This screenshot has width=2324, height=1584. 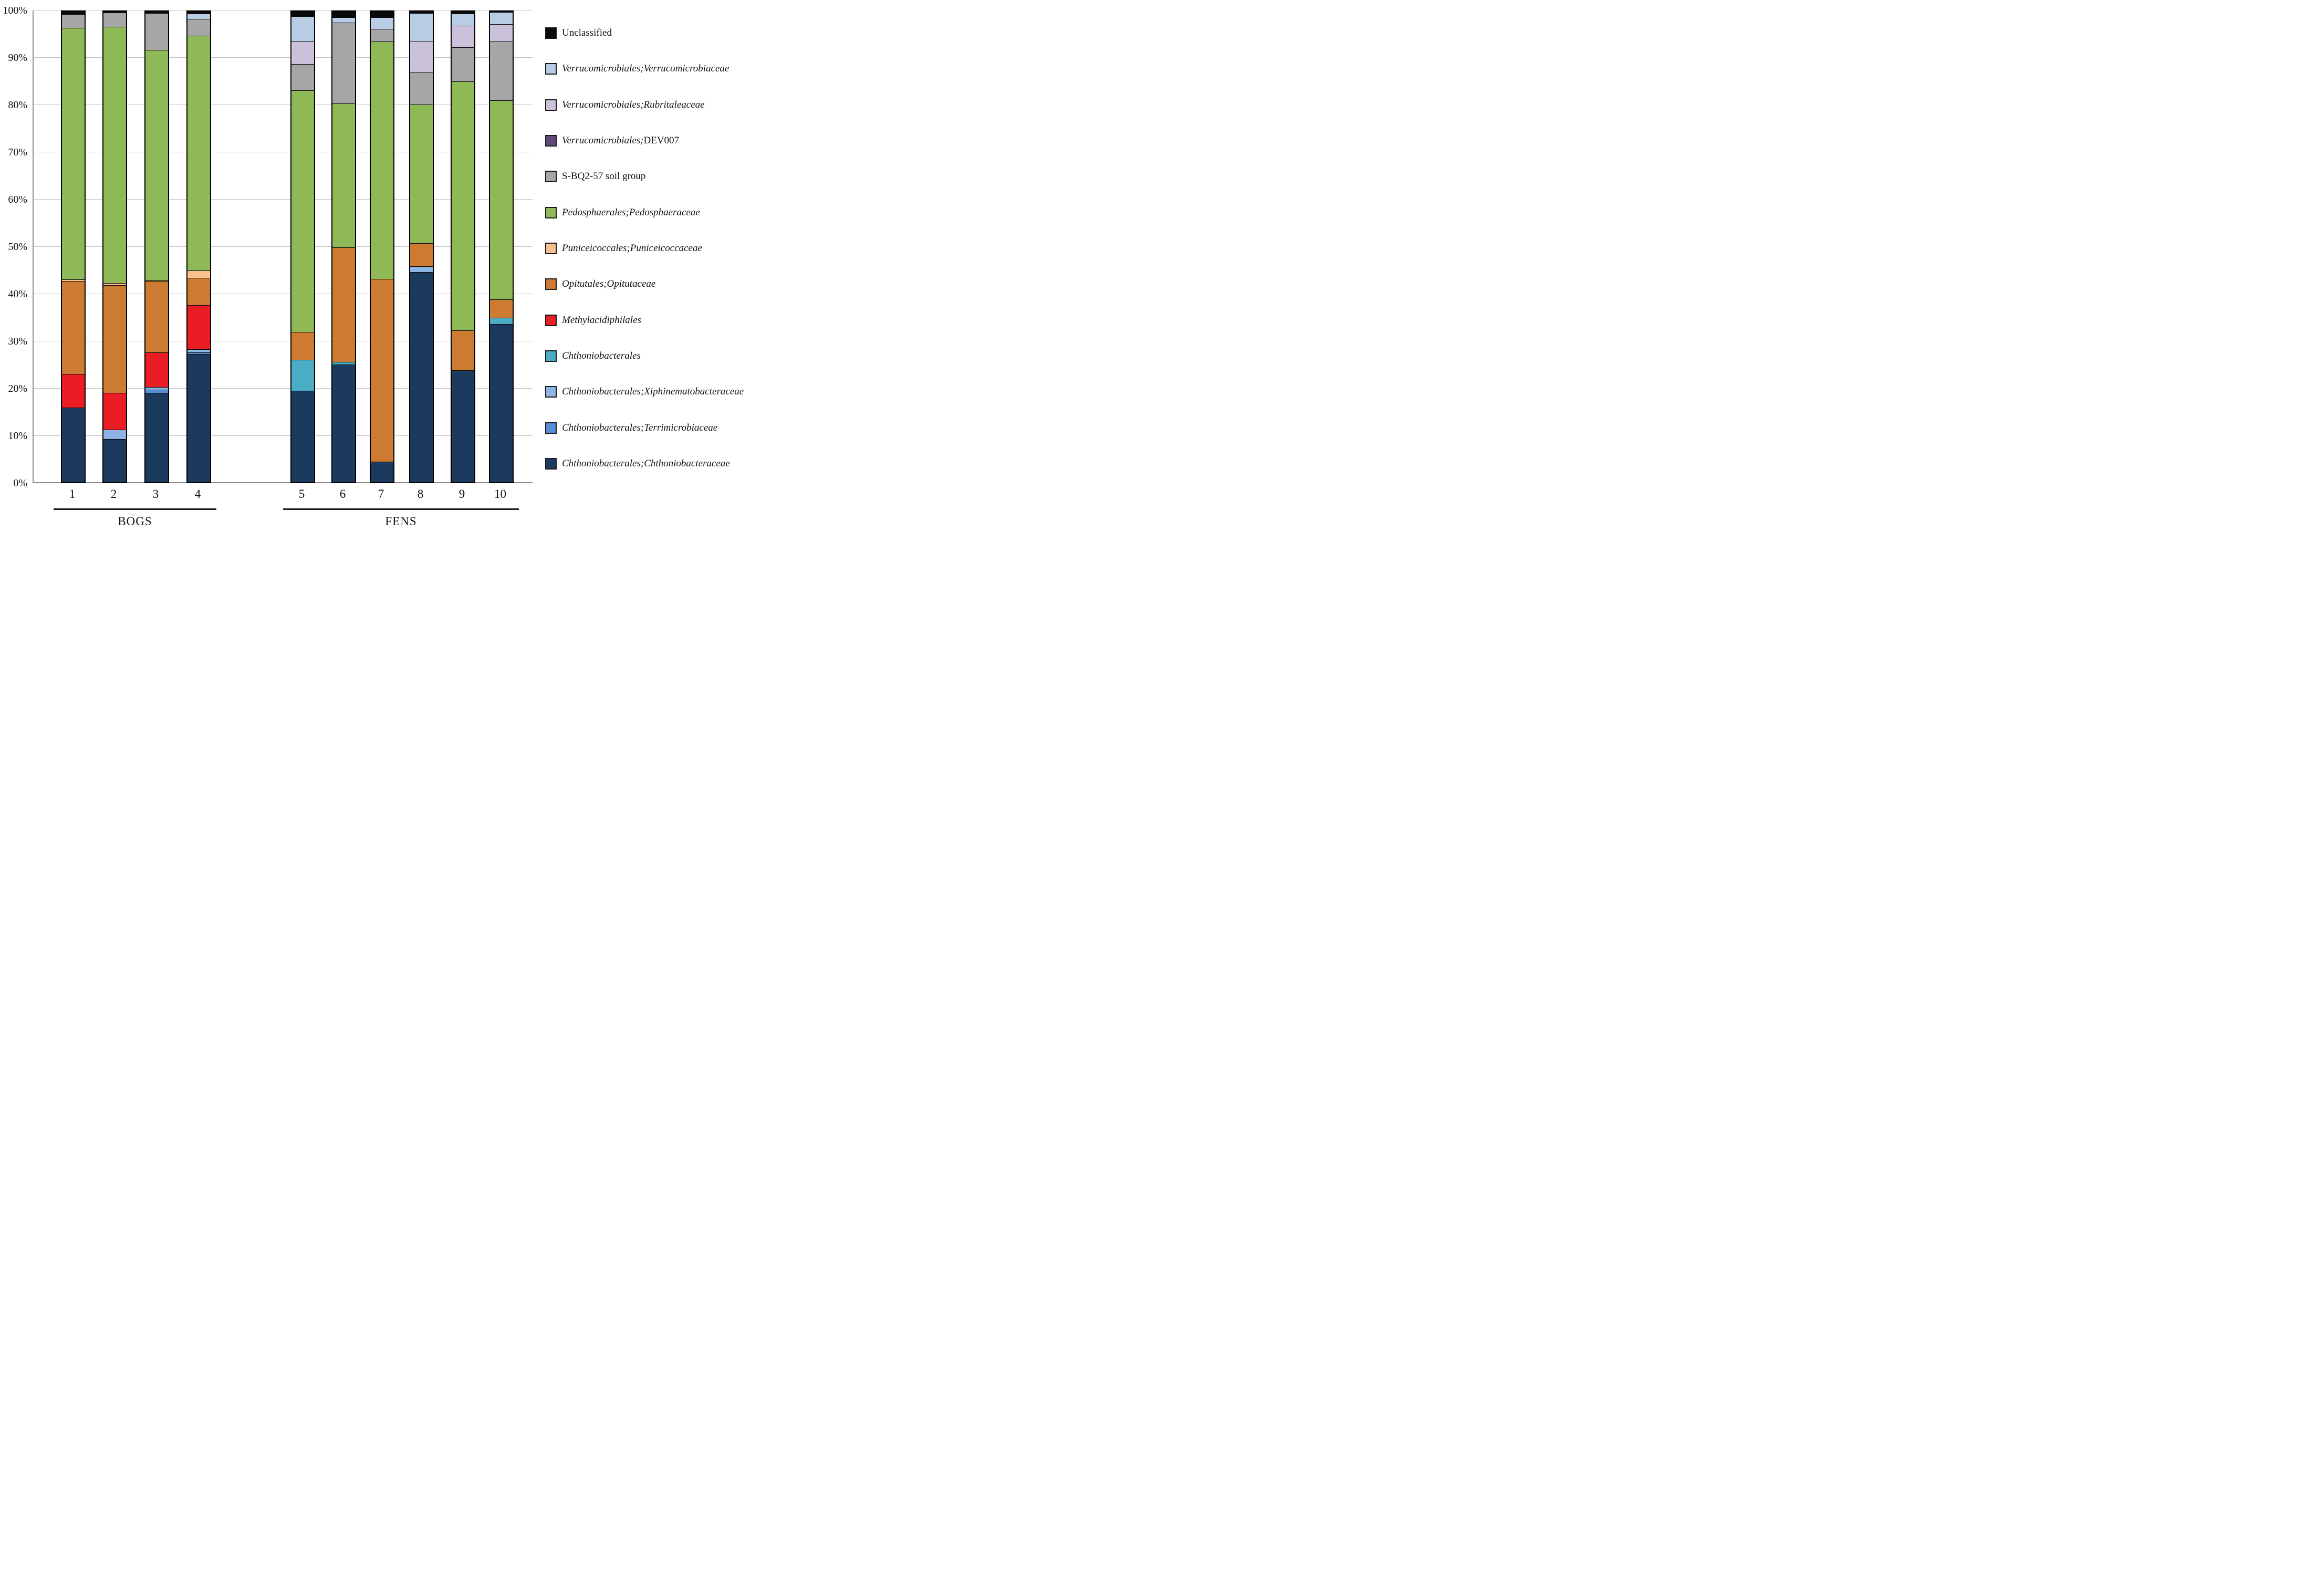 I want to click on plot-area, so click(x=283, y=246).